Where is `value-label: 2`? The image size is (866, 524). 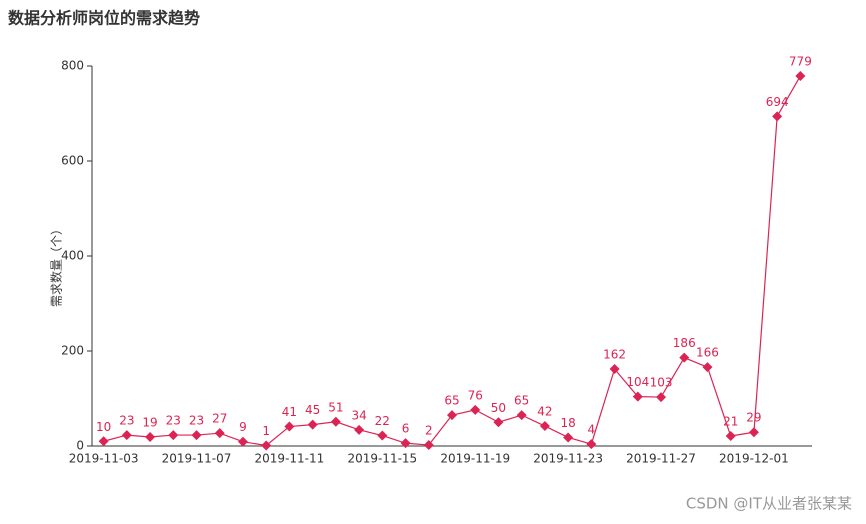
value-label: 2 is located at coordinates (429, 431).